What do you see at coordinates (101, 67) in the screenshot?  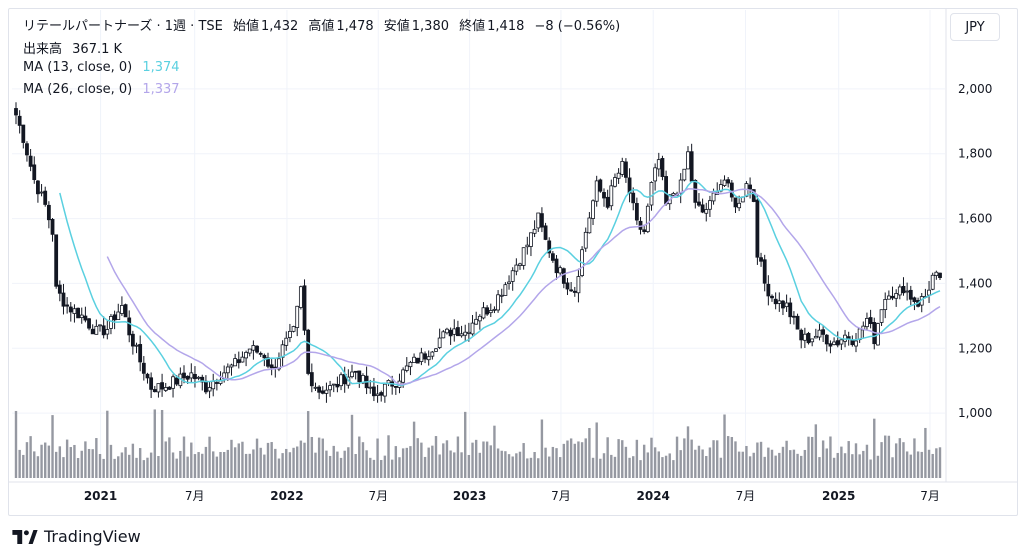 I see `ma13-legend: MA (13, close, 0) 1,374` at bounding box center [101, 67].